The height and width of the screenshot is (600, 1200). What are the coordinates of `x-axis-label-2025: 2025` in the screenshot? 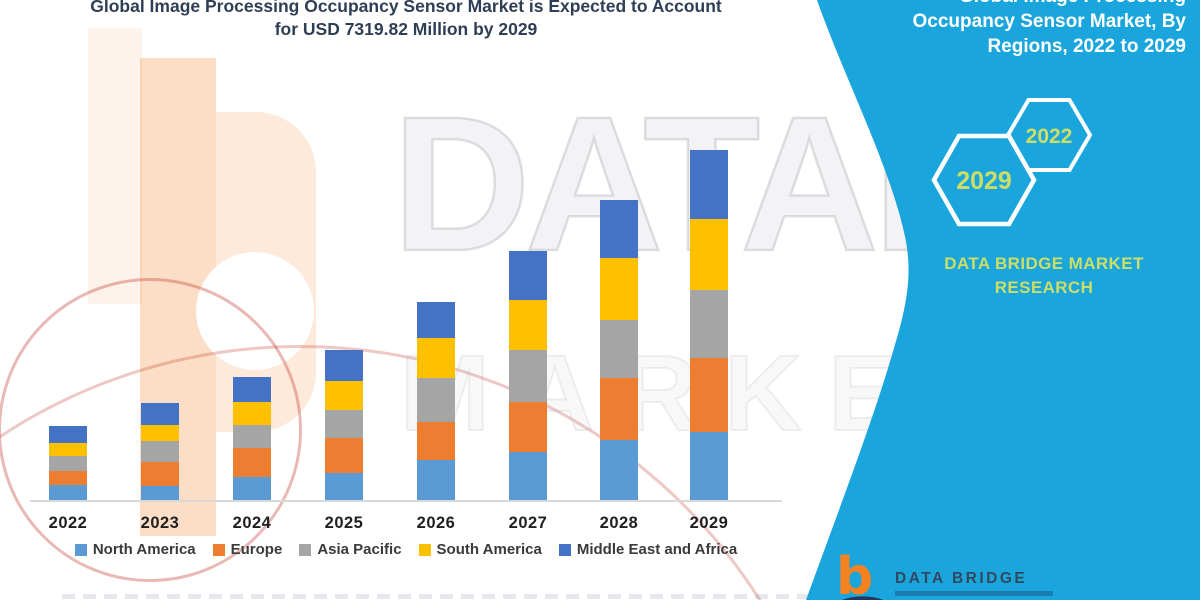 It's located at (344, 523).